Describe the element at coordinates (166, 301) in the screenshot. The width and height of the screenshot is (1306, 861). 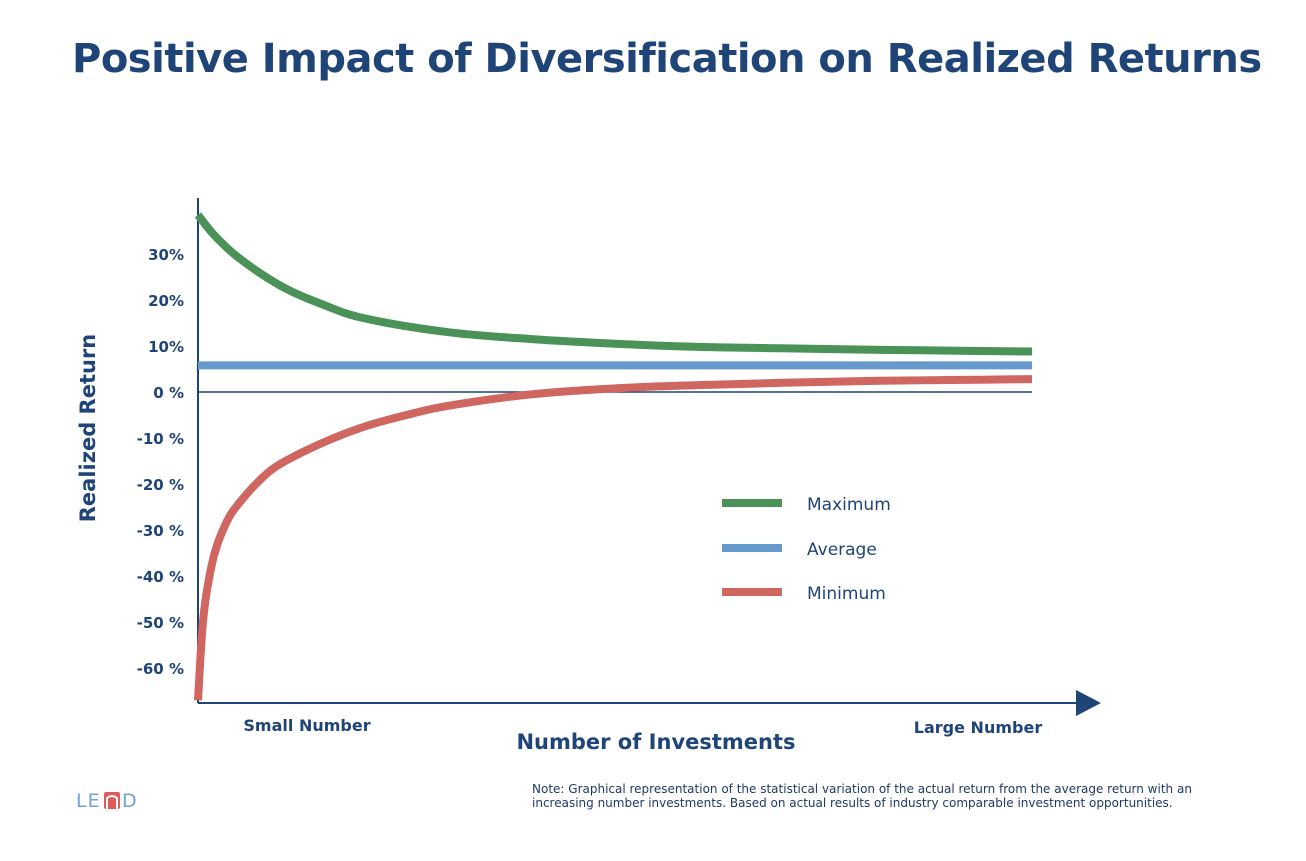
I see `y-tick-label: 20%` at that location.